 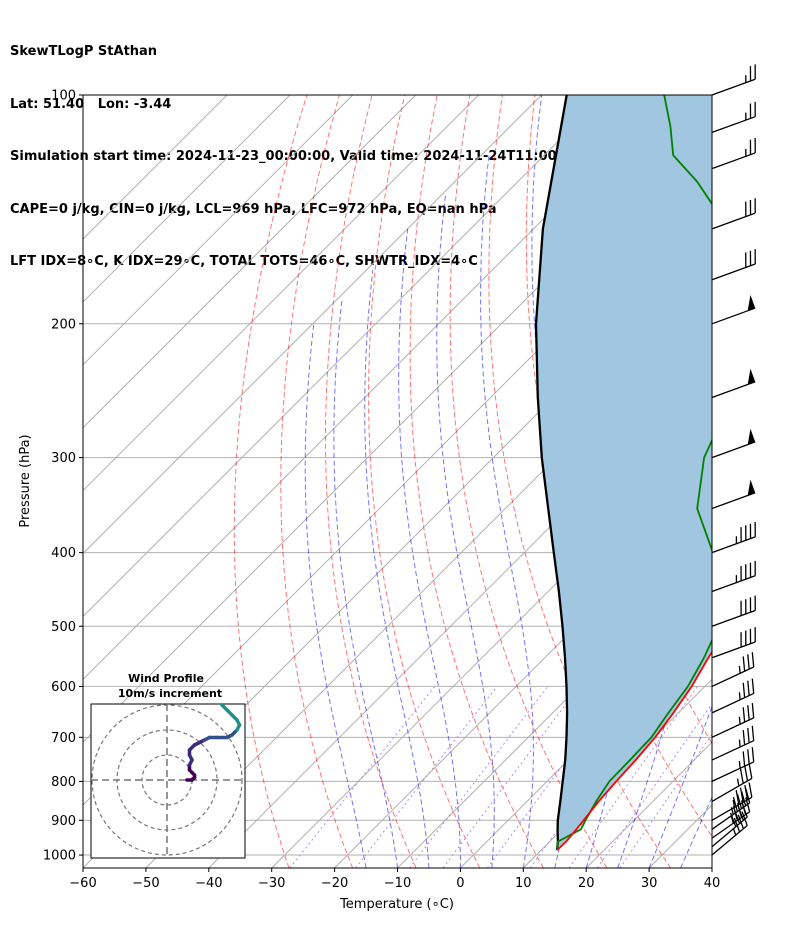 What do you see at coordinates (334, 883) in the screenshot?
I see `x-tick-label: −20` at bounding box center [334, 883].